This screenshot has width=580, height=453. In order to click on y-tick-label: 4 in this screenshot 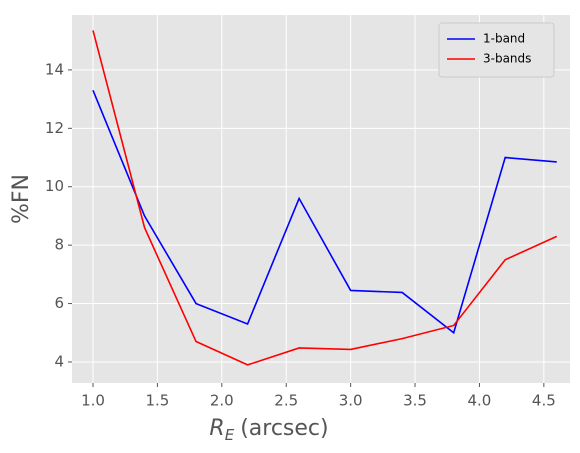, I will do `click(59, 361)`.